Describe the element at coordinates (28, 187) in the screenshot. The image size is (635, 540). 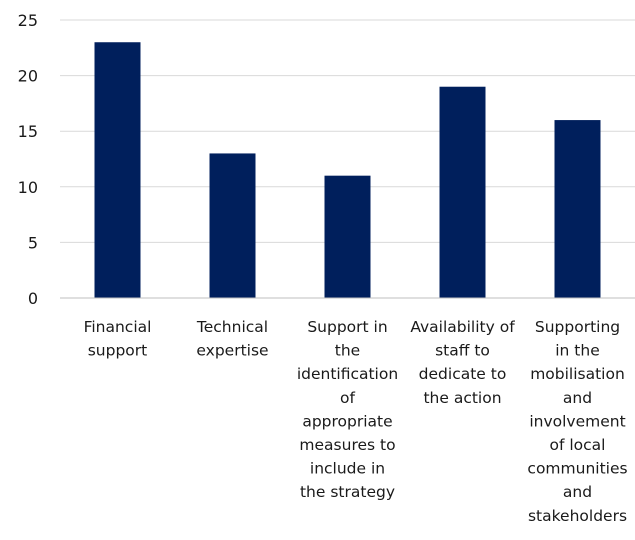
I see `y-tick-label: 10` at that location.